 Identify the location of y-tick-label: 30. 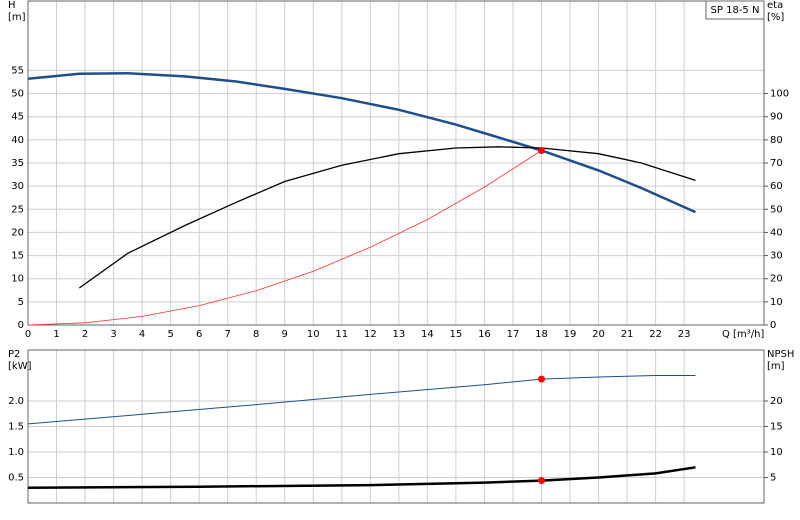
(17, 186).